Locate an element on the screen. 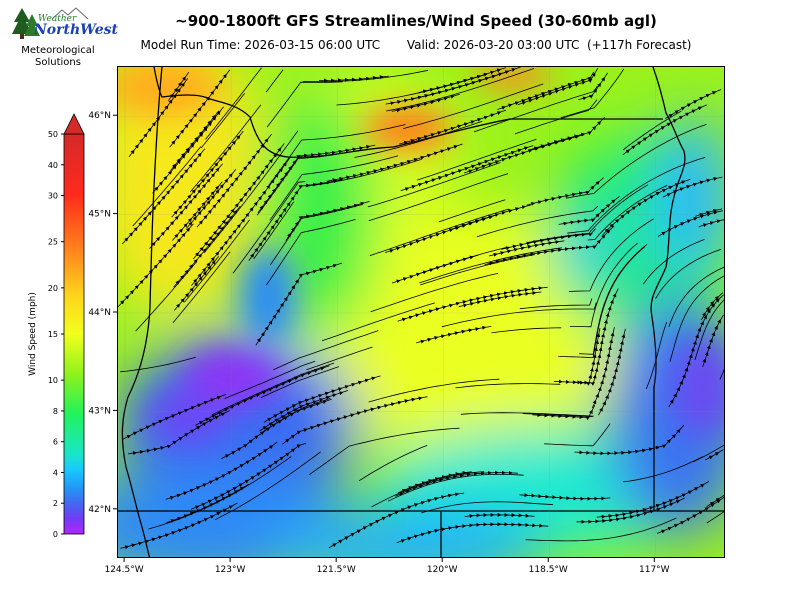 This screenshot has width=800, height=600. mountain-icon is located at coordinates (70, 13).